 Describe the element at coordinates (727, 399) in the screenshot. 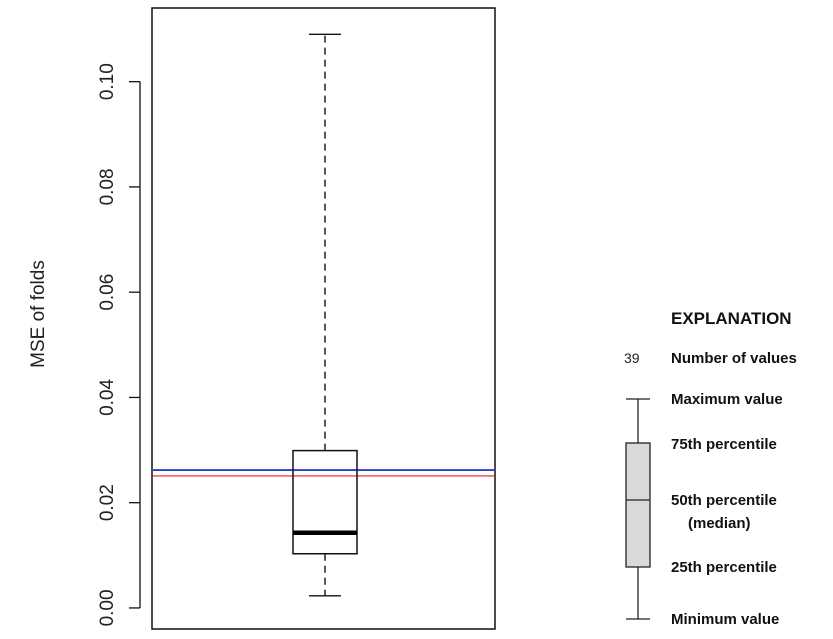

I see `legend-max-label: Maximum value` at that location.